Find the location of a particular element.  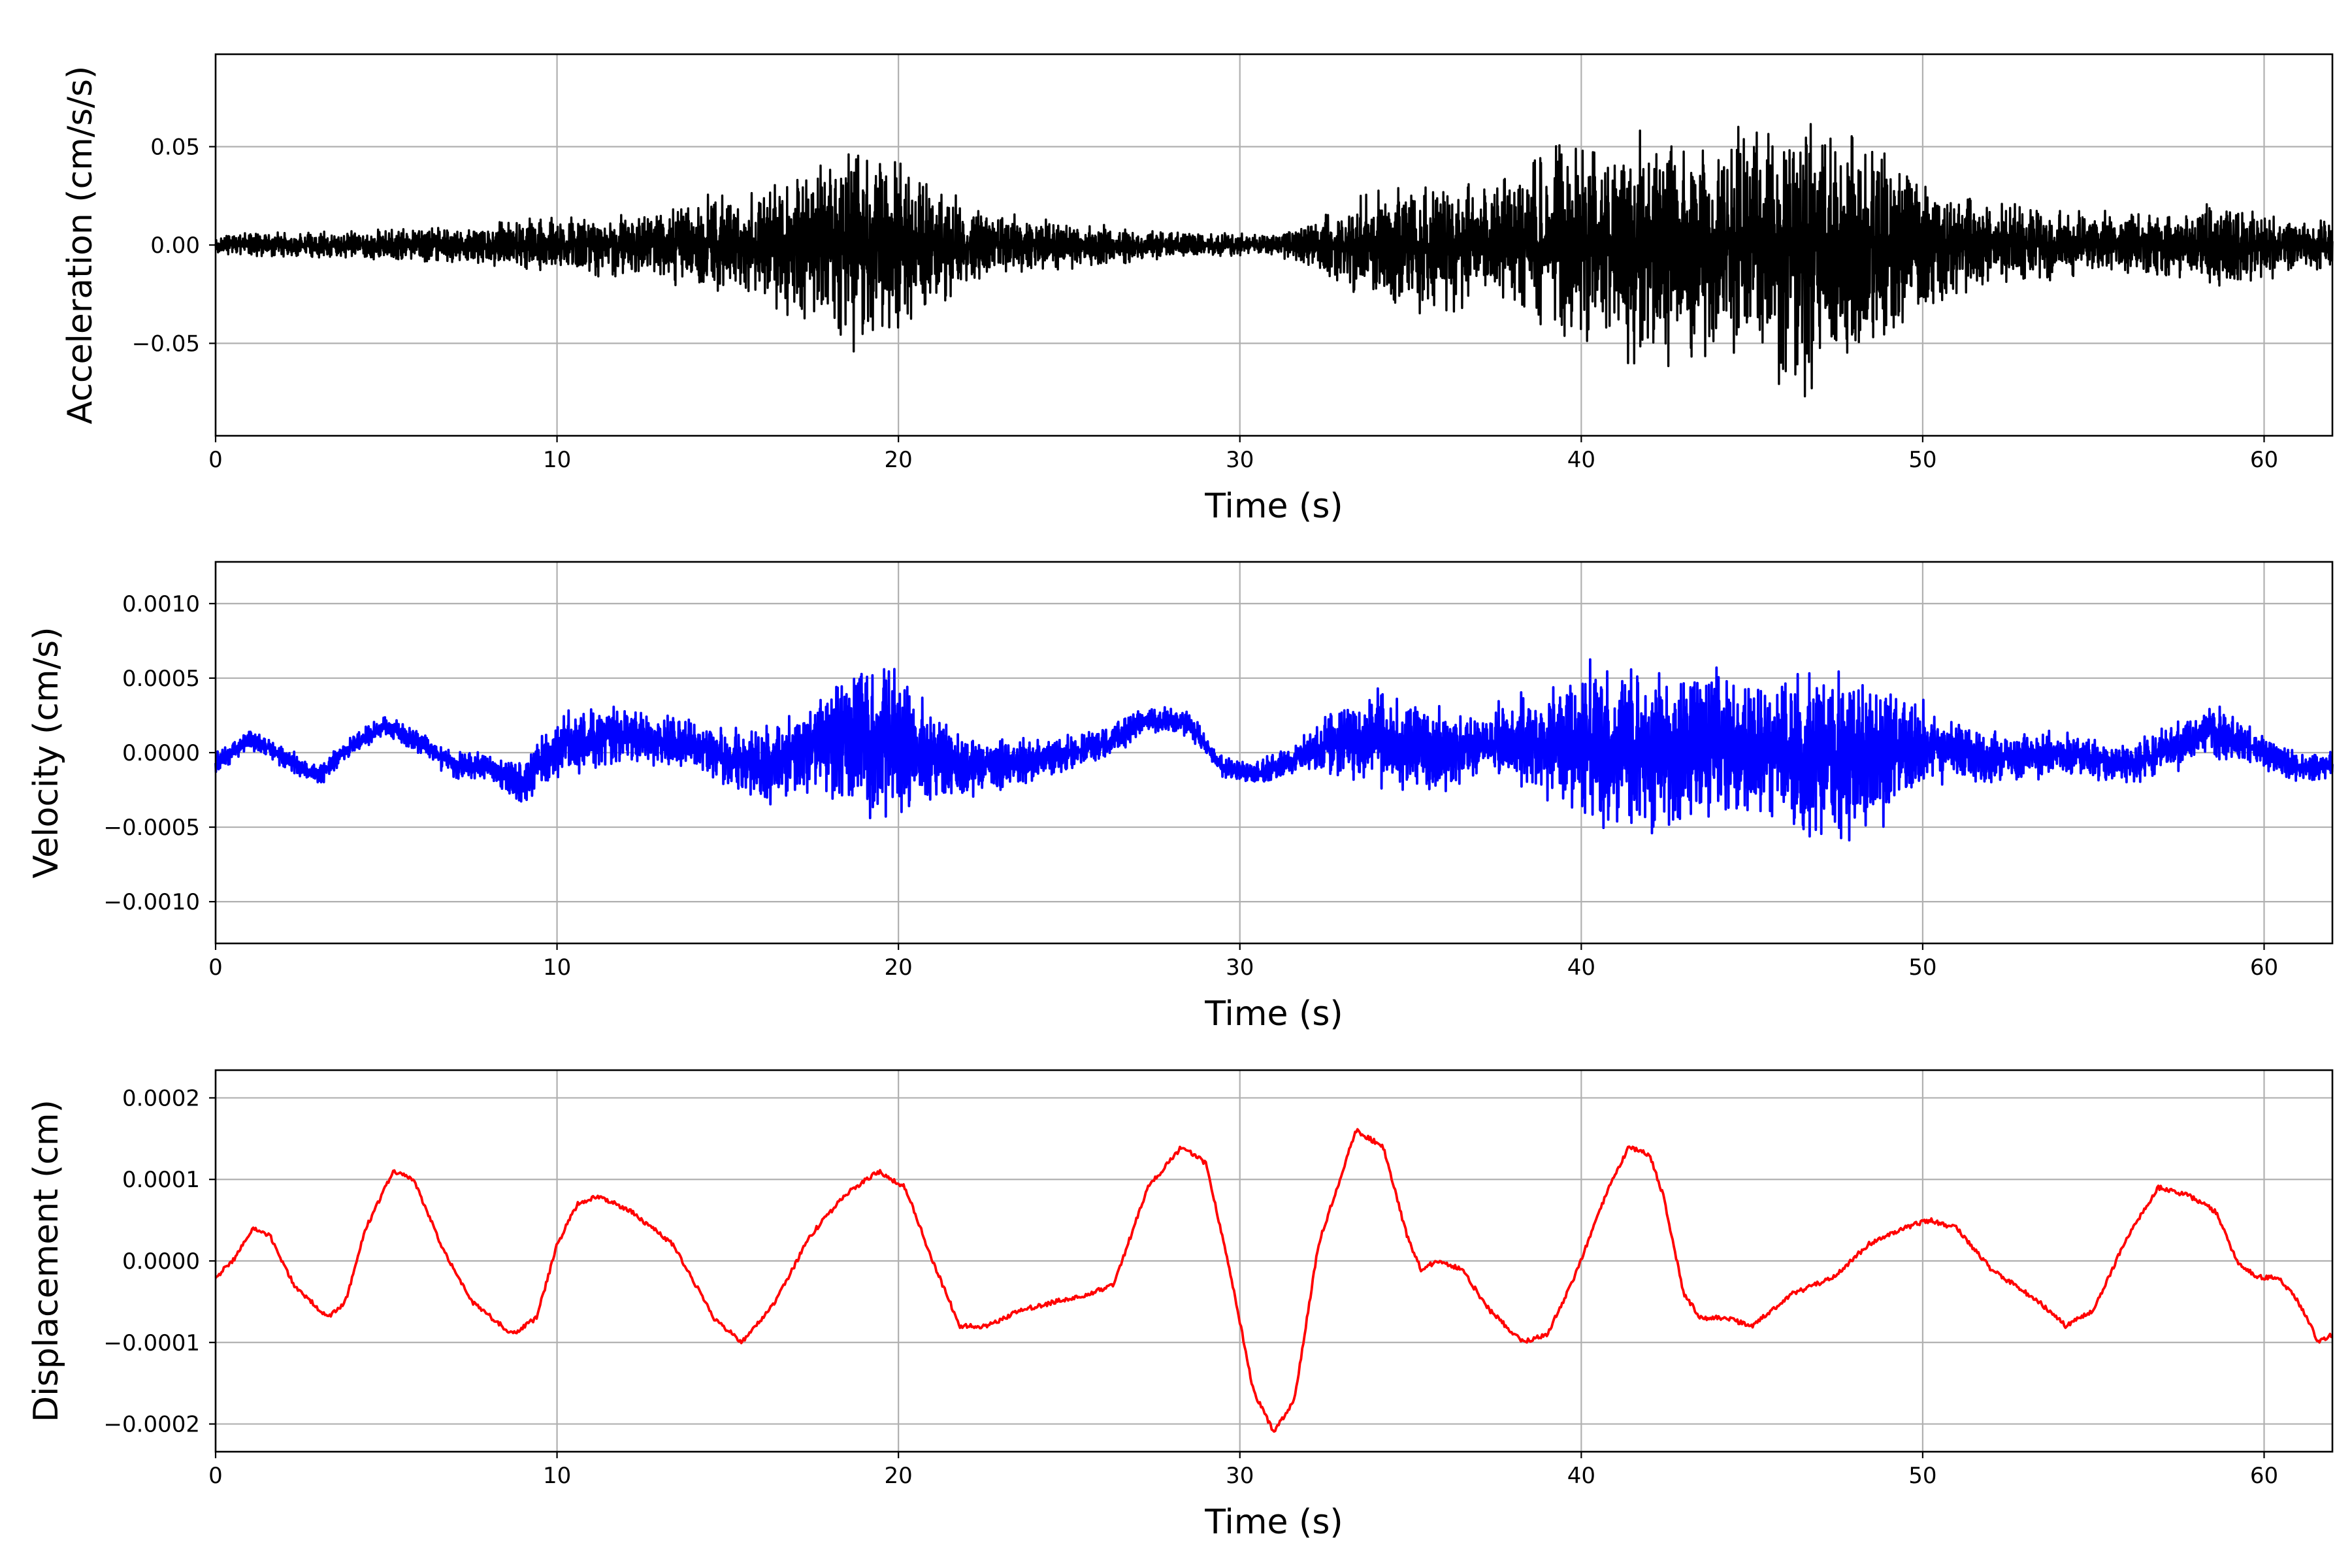

velocity-x-tick-label: 40 is located at coordinates (1581, 968).